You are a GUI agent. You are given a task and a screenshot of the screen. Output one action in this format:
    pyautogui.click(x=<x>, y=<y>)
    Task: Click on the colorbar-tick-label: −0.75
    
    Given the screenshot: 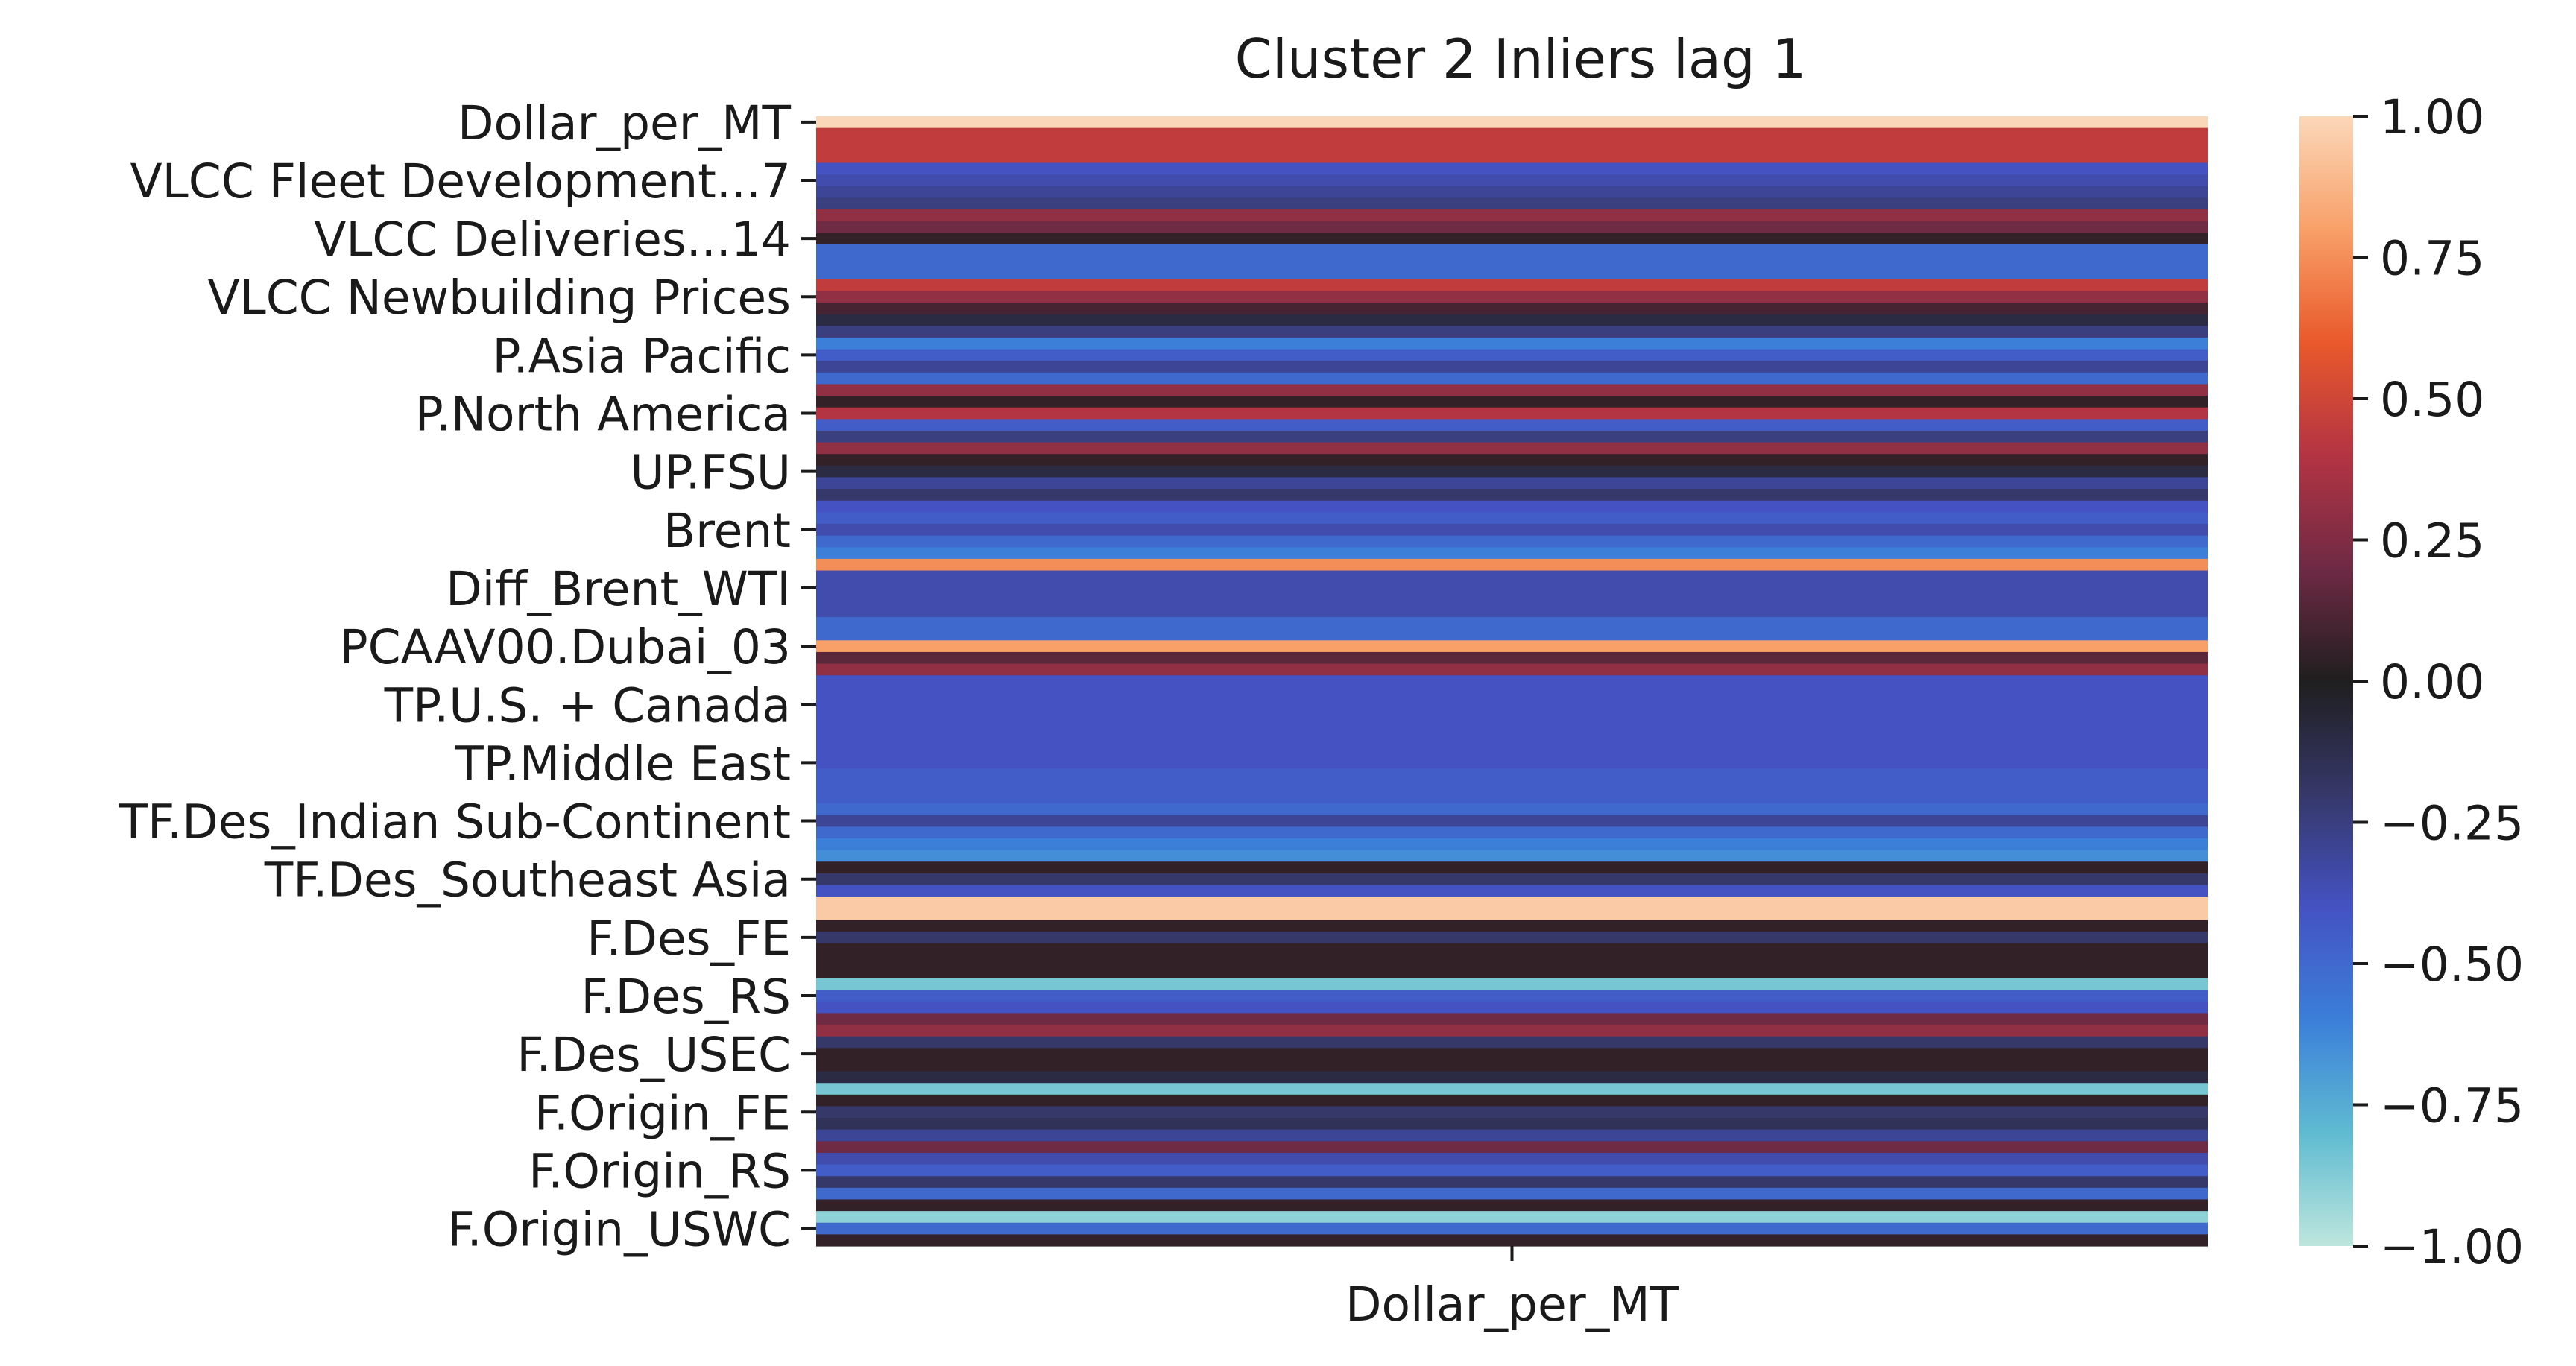 What is the action you would take?
    pyautogui.click(x=2452, y=1106)
    